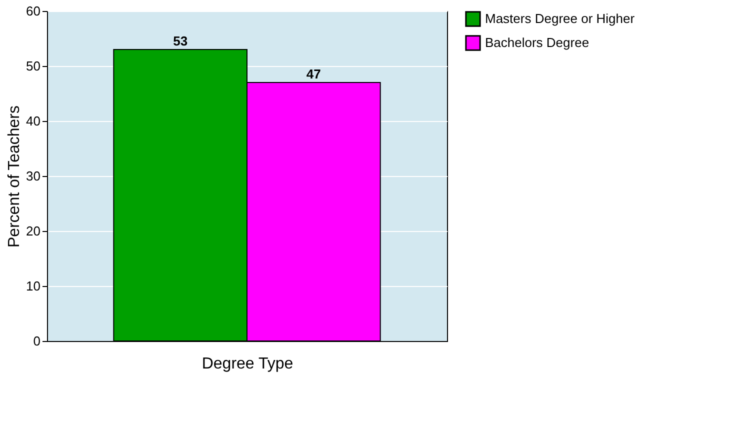 This screenshot has width=729, height=436. Describe the element at coordinates (33, 66) in the screenshot. I see `y-tick-label: 50` at that location.